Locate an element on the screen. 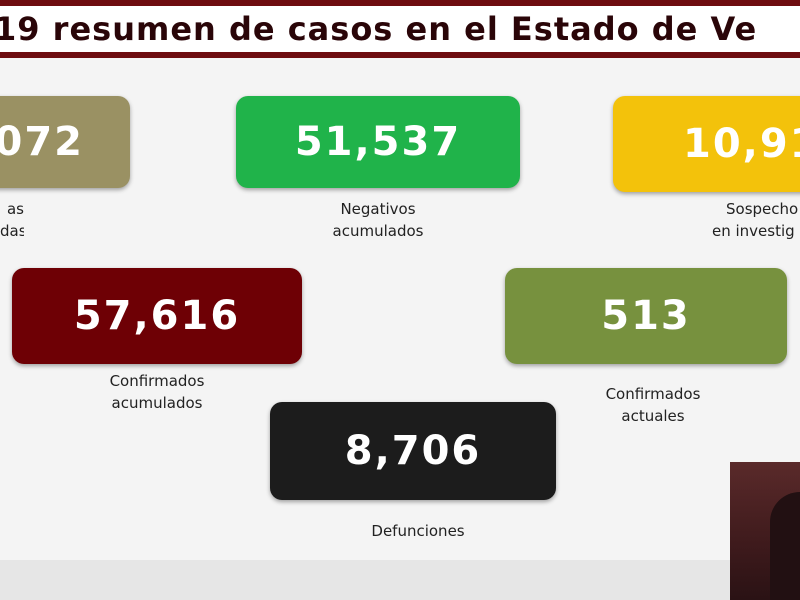 The width and height of the screenshot is (800, 600). card-negativos-value: 51,537 is located at coordinates (378, 142).